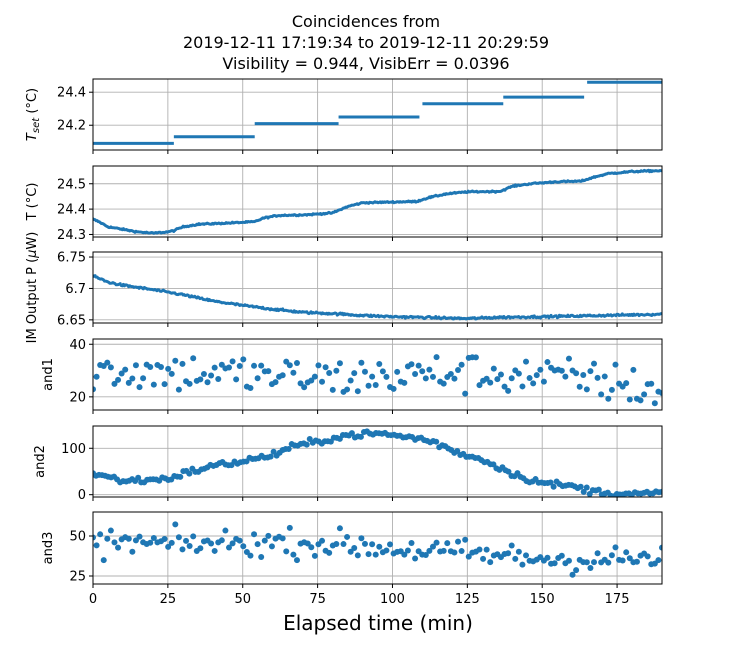  I want to click on x-axis-label: Elapsed time (min), so click(378, 623).